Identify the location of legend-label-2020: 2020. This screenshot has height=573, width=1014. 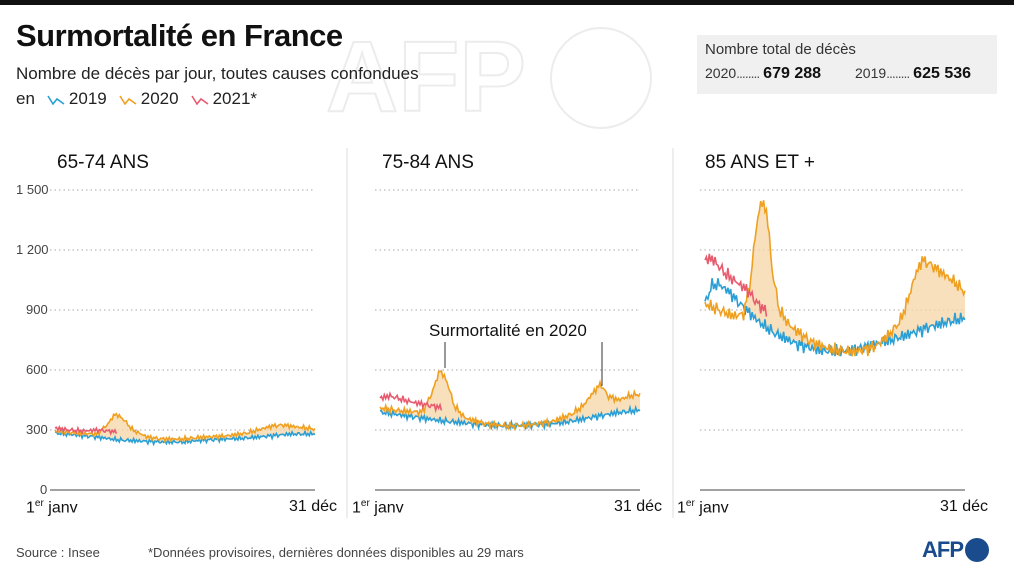
(159, 98).